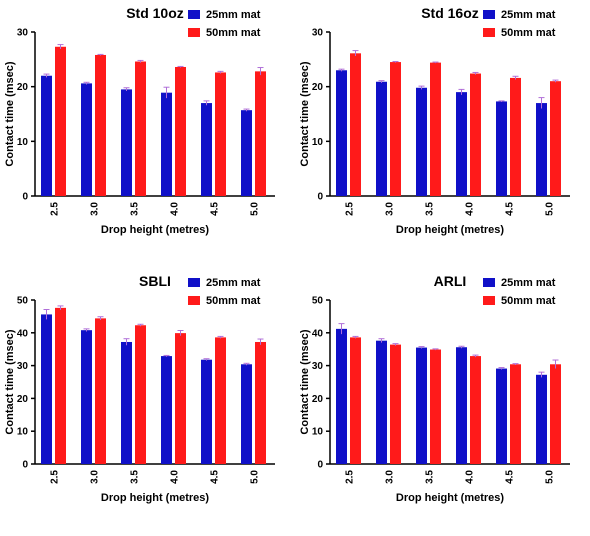 This screenshot has width=590, height=536. What do you see at coordinates (450, 13) in the screenshot?
I see `chart-title: Std 16oz` at bounding box center [450, 13].